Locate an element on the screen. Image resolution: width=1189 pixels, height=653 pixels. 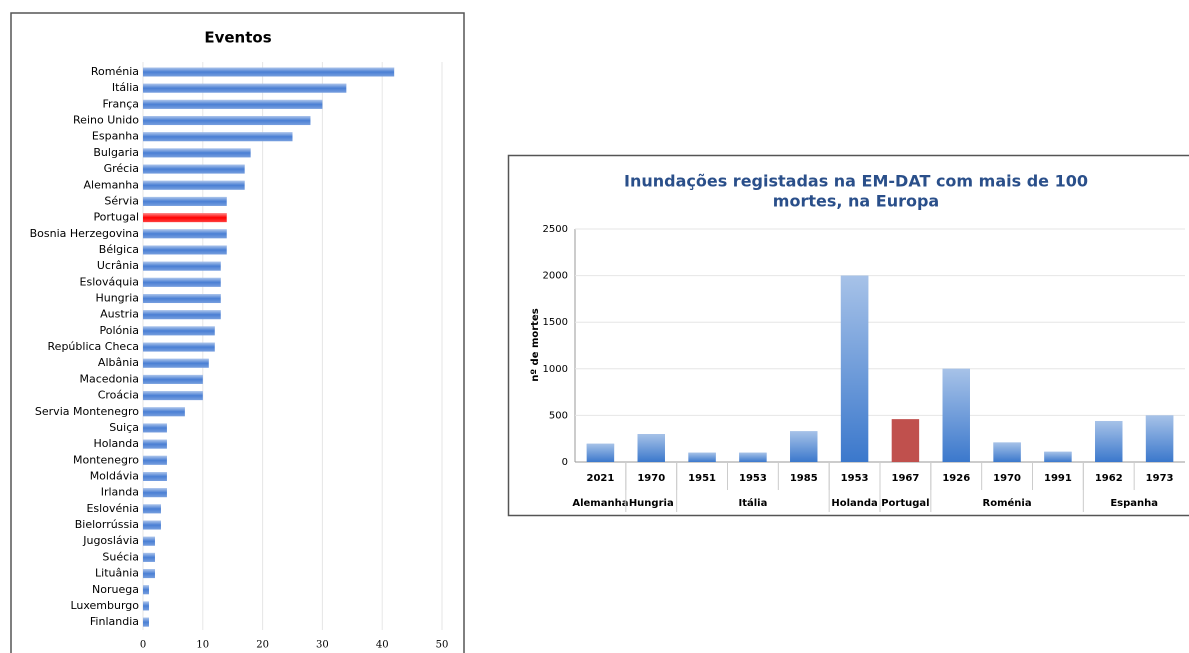
x-tick-label: 1985 is located at coordinates (804, 478).